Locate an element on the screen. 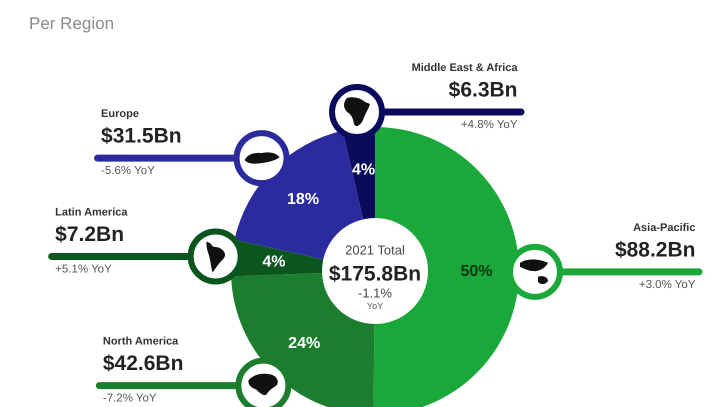 The height and width of the screenshot is (407, 722). data-label: $42.6Bn is located at coordinates (143, 364).